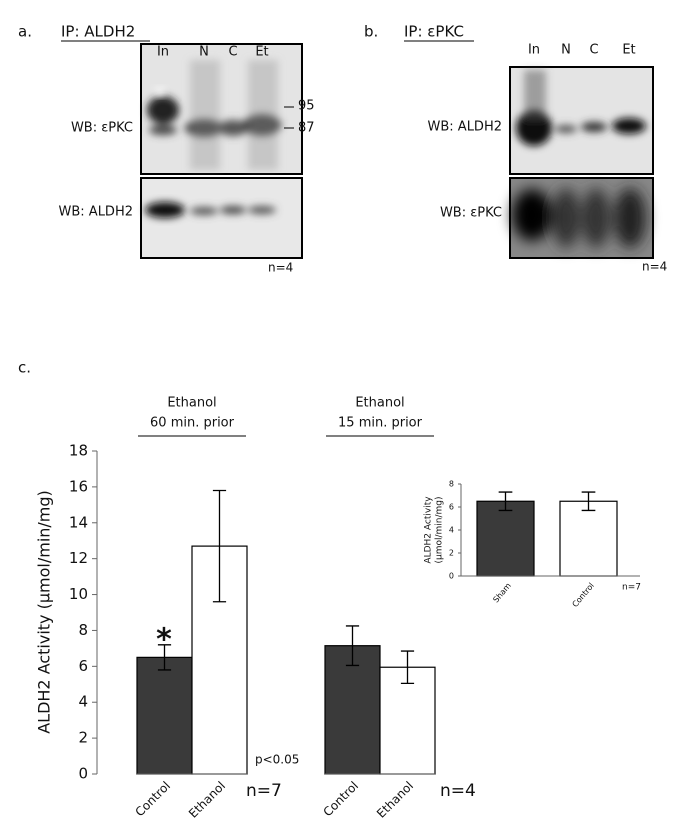  Describe the element at coordinates (25, 32) in the screenshot. I see `panel-label: a.` at that location.